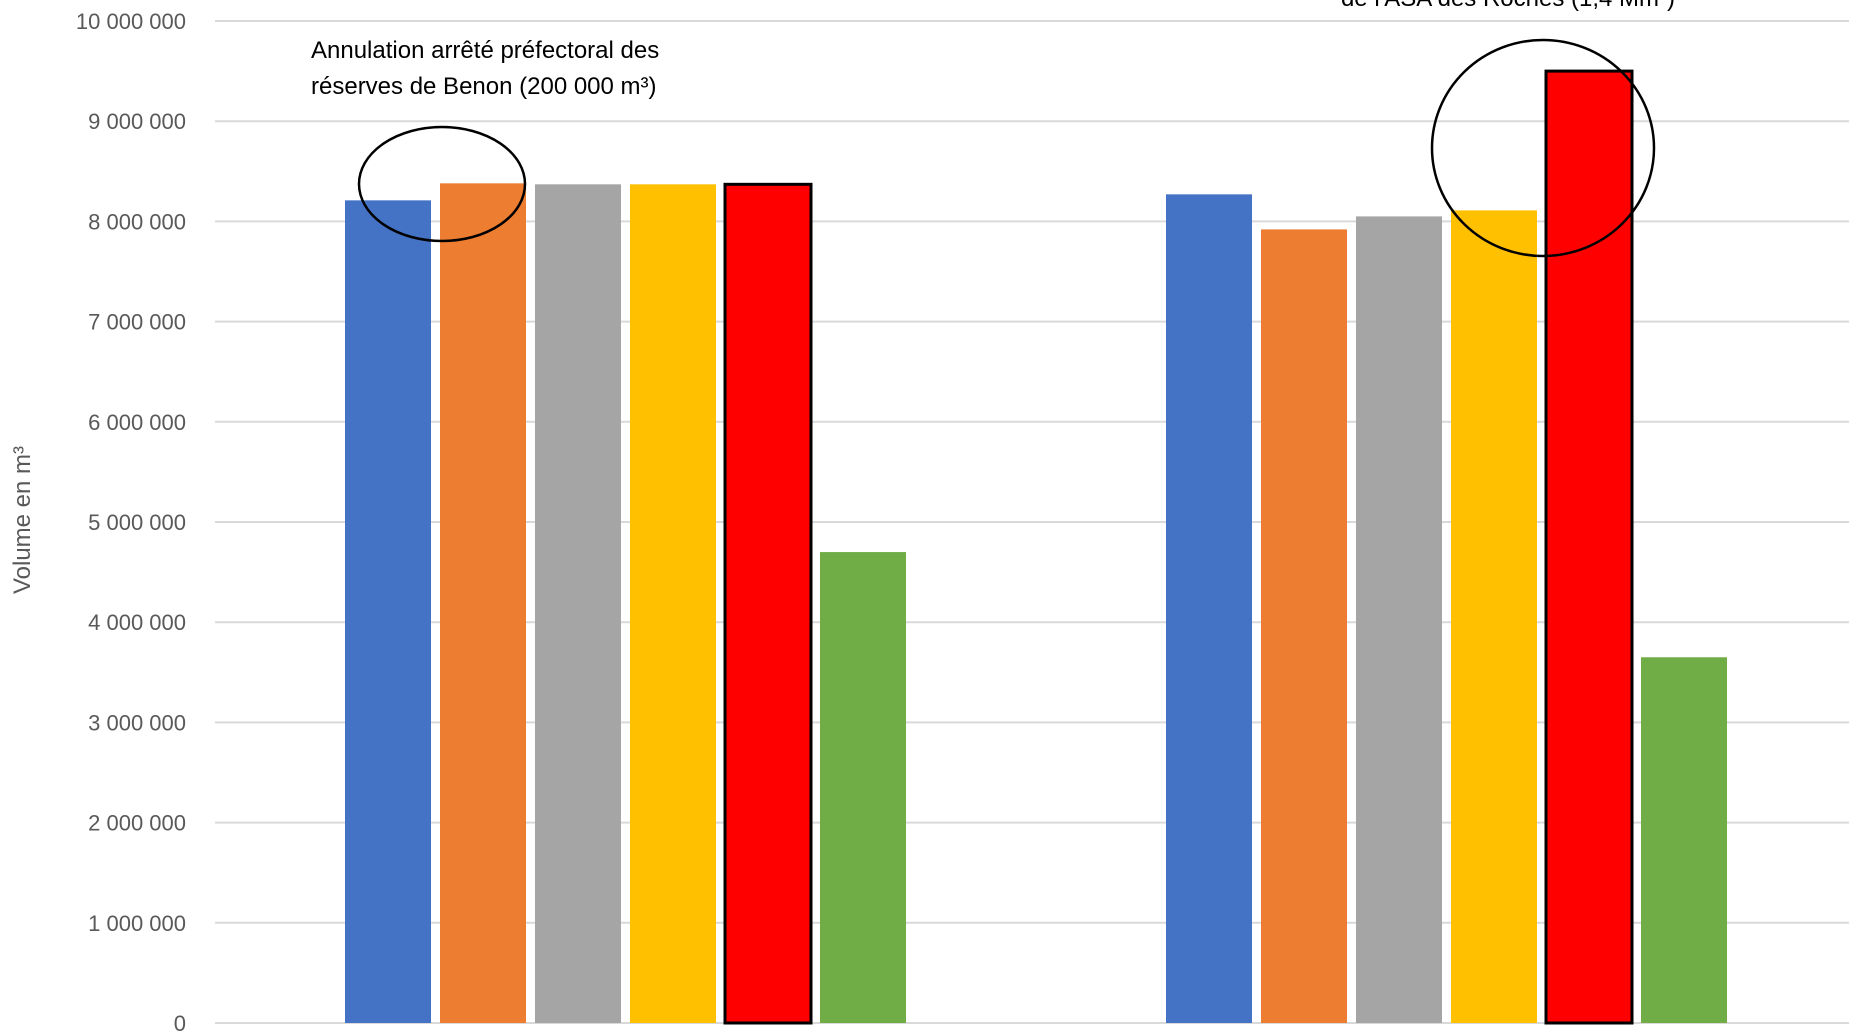 Image resolution: width=1849 pixels, height=1031 pixels. I want to click on y-axis-label: Volume en m³, so click(22, 520).